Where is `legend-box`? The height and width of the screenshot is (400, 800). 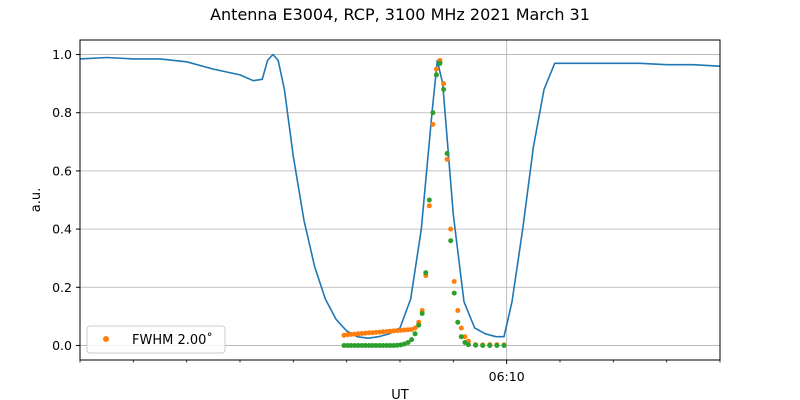
legend-box is located at coordinates (156, 339).